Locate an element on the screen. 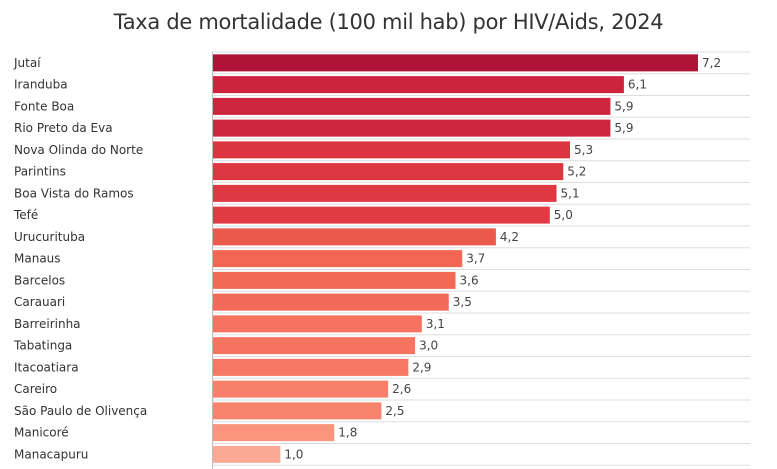  value-label: 5,2 is located at coordinates (576, 172).